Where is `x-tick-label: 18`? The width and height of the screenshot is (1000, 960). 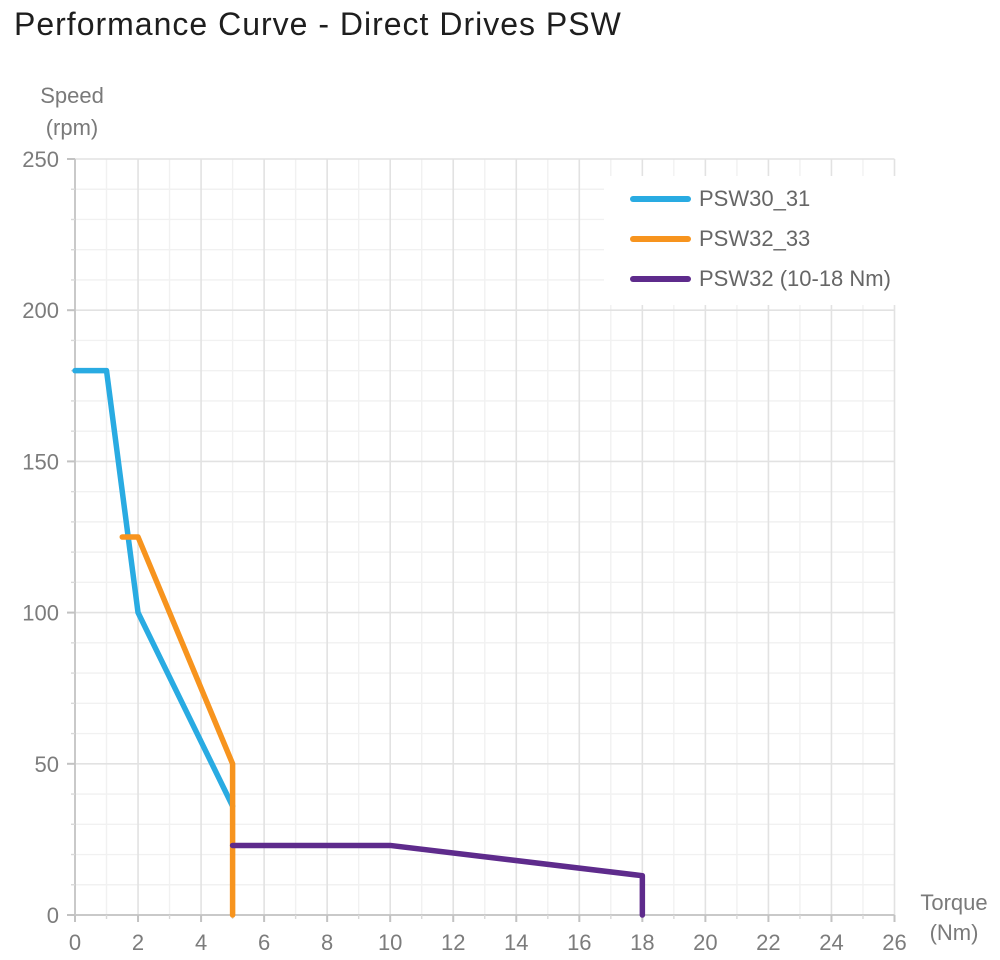
x-tick-label: 18 is located at coordinates (642, 942).